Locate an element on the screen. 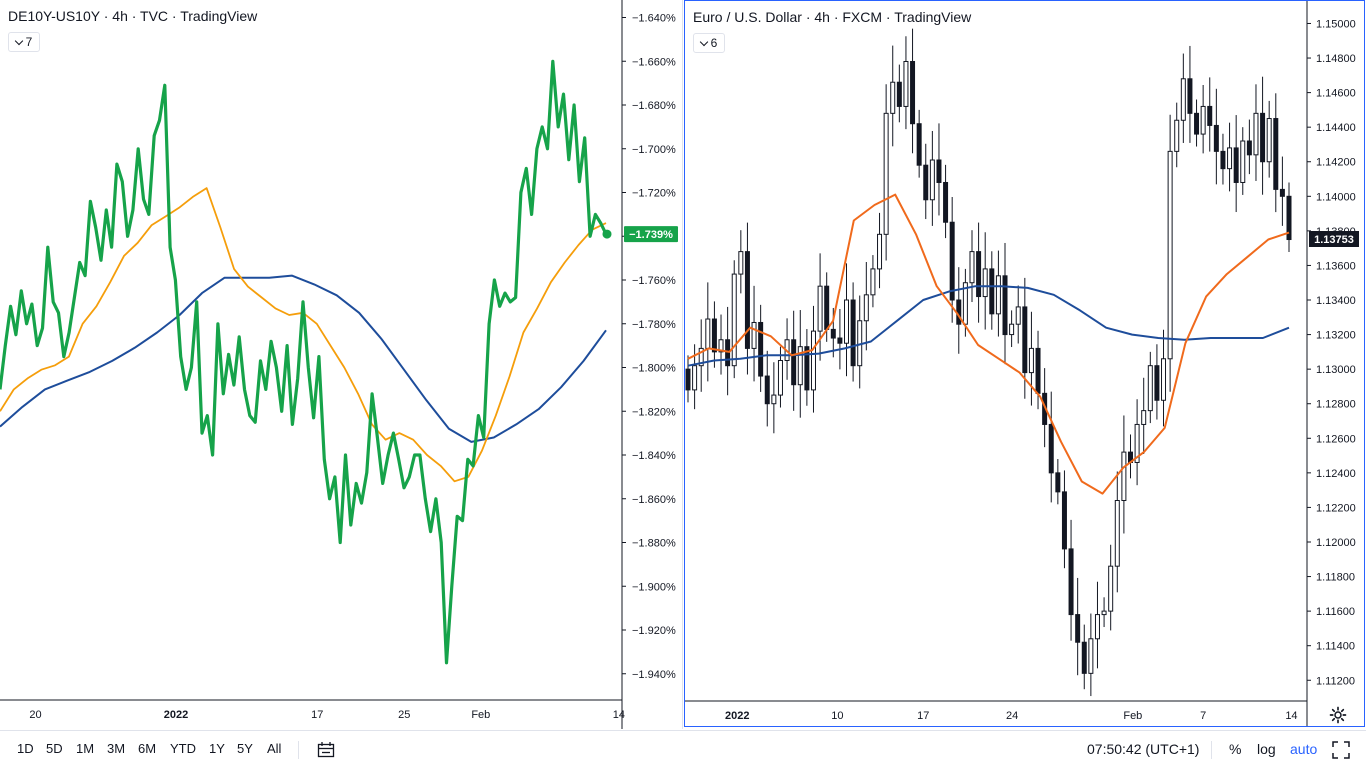 This screenshot has height=769, width=1366. left-legend-toggle: 7 is located at coordinates (24, 42).